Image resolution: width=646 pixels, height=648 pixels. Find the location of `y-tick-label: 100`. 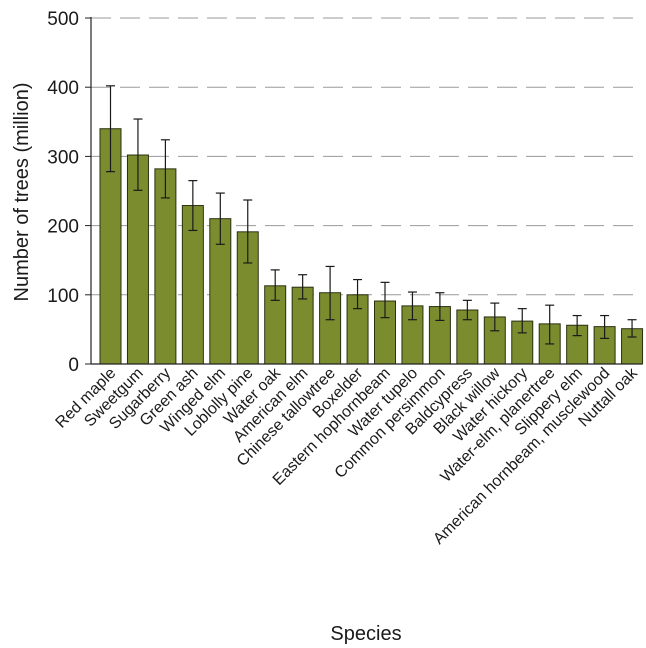

y-tick-label: 100 is located at coordinates (63, 296).